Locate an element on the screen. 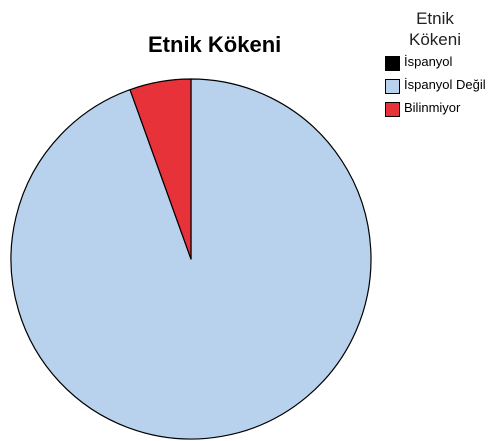 This screenshot has height=441, width=496. legend-item-ispanyol-degil: İspanyol Değil is located at coordinates (439, 85).